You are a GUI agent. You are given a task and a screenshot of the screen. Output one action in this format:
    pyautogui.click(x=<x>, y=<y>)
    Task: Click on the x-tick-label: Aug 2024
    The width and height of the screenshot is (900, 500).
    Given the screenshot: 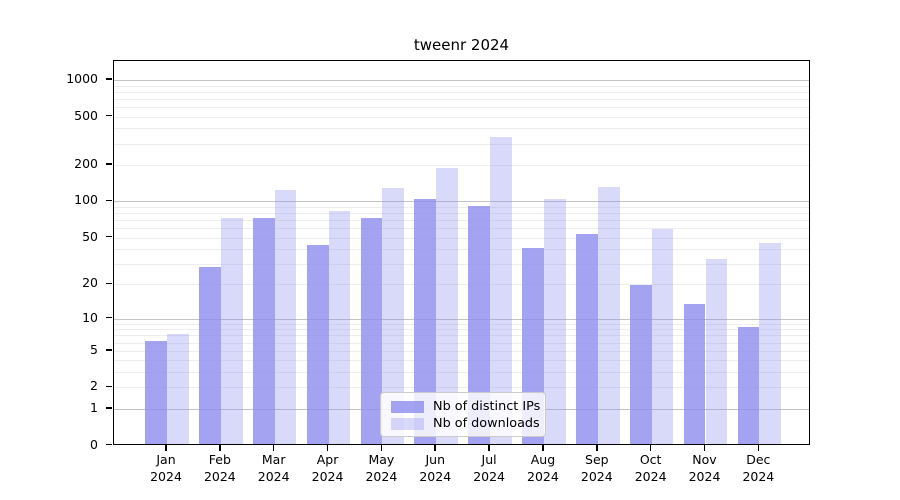 What is the action you would take?
    pyautogui.click(x=543, y=468)
    